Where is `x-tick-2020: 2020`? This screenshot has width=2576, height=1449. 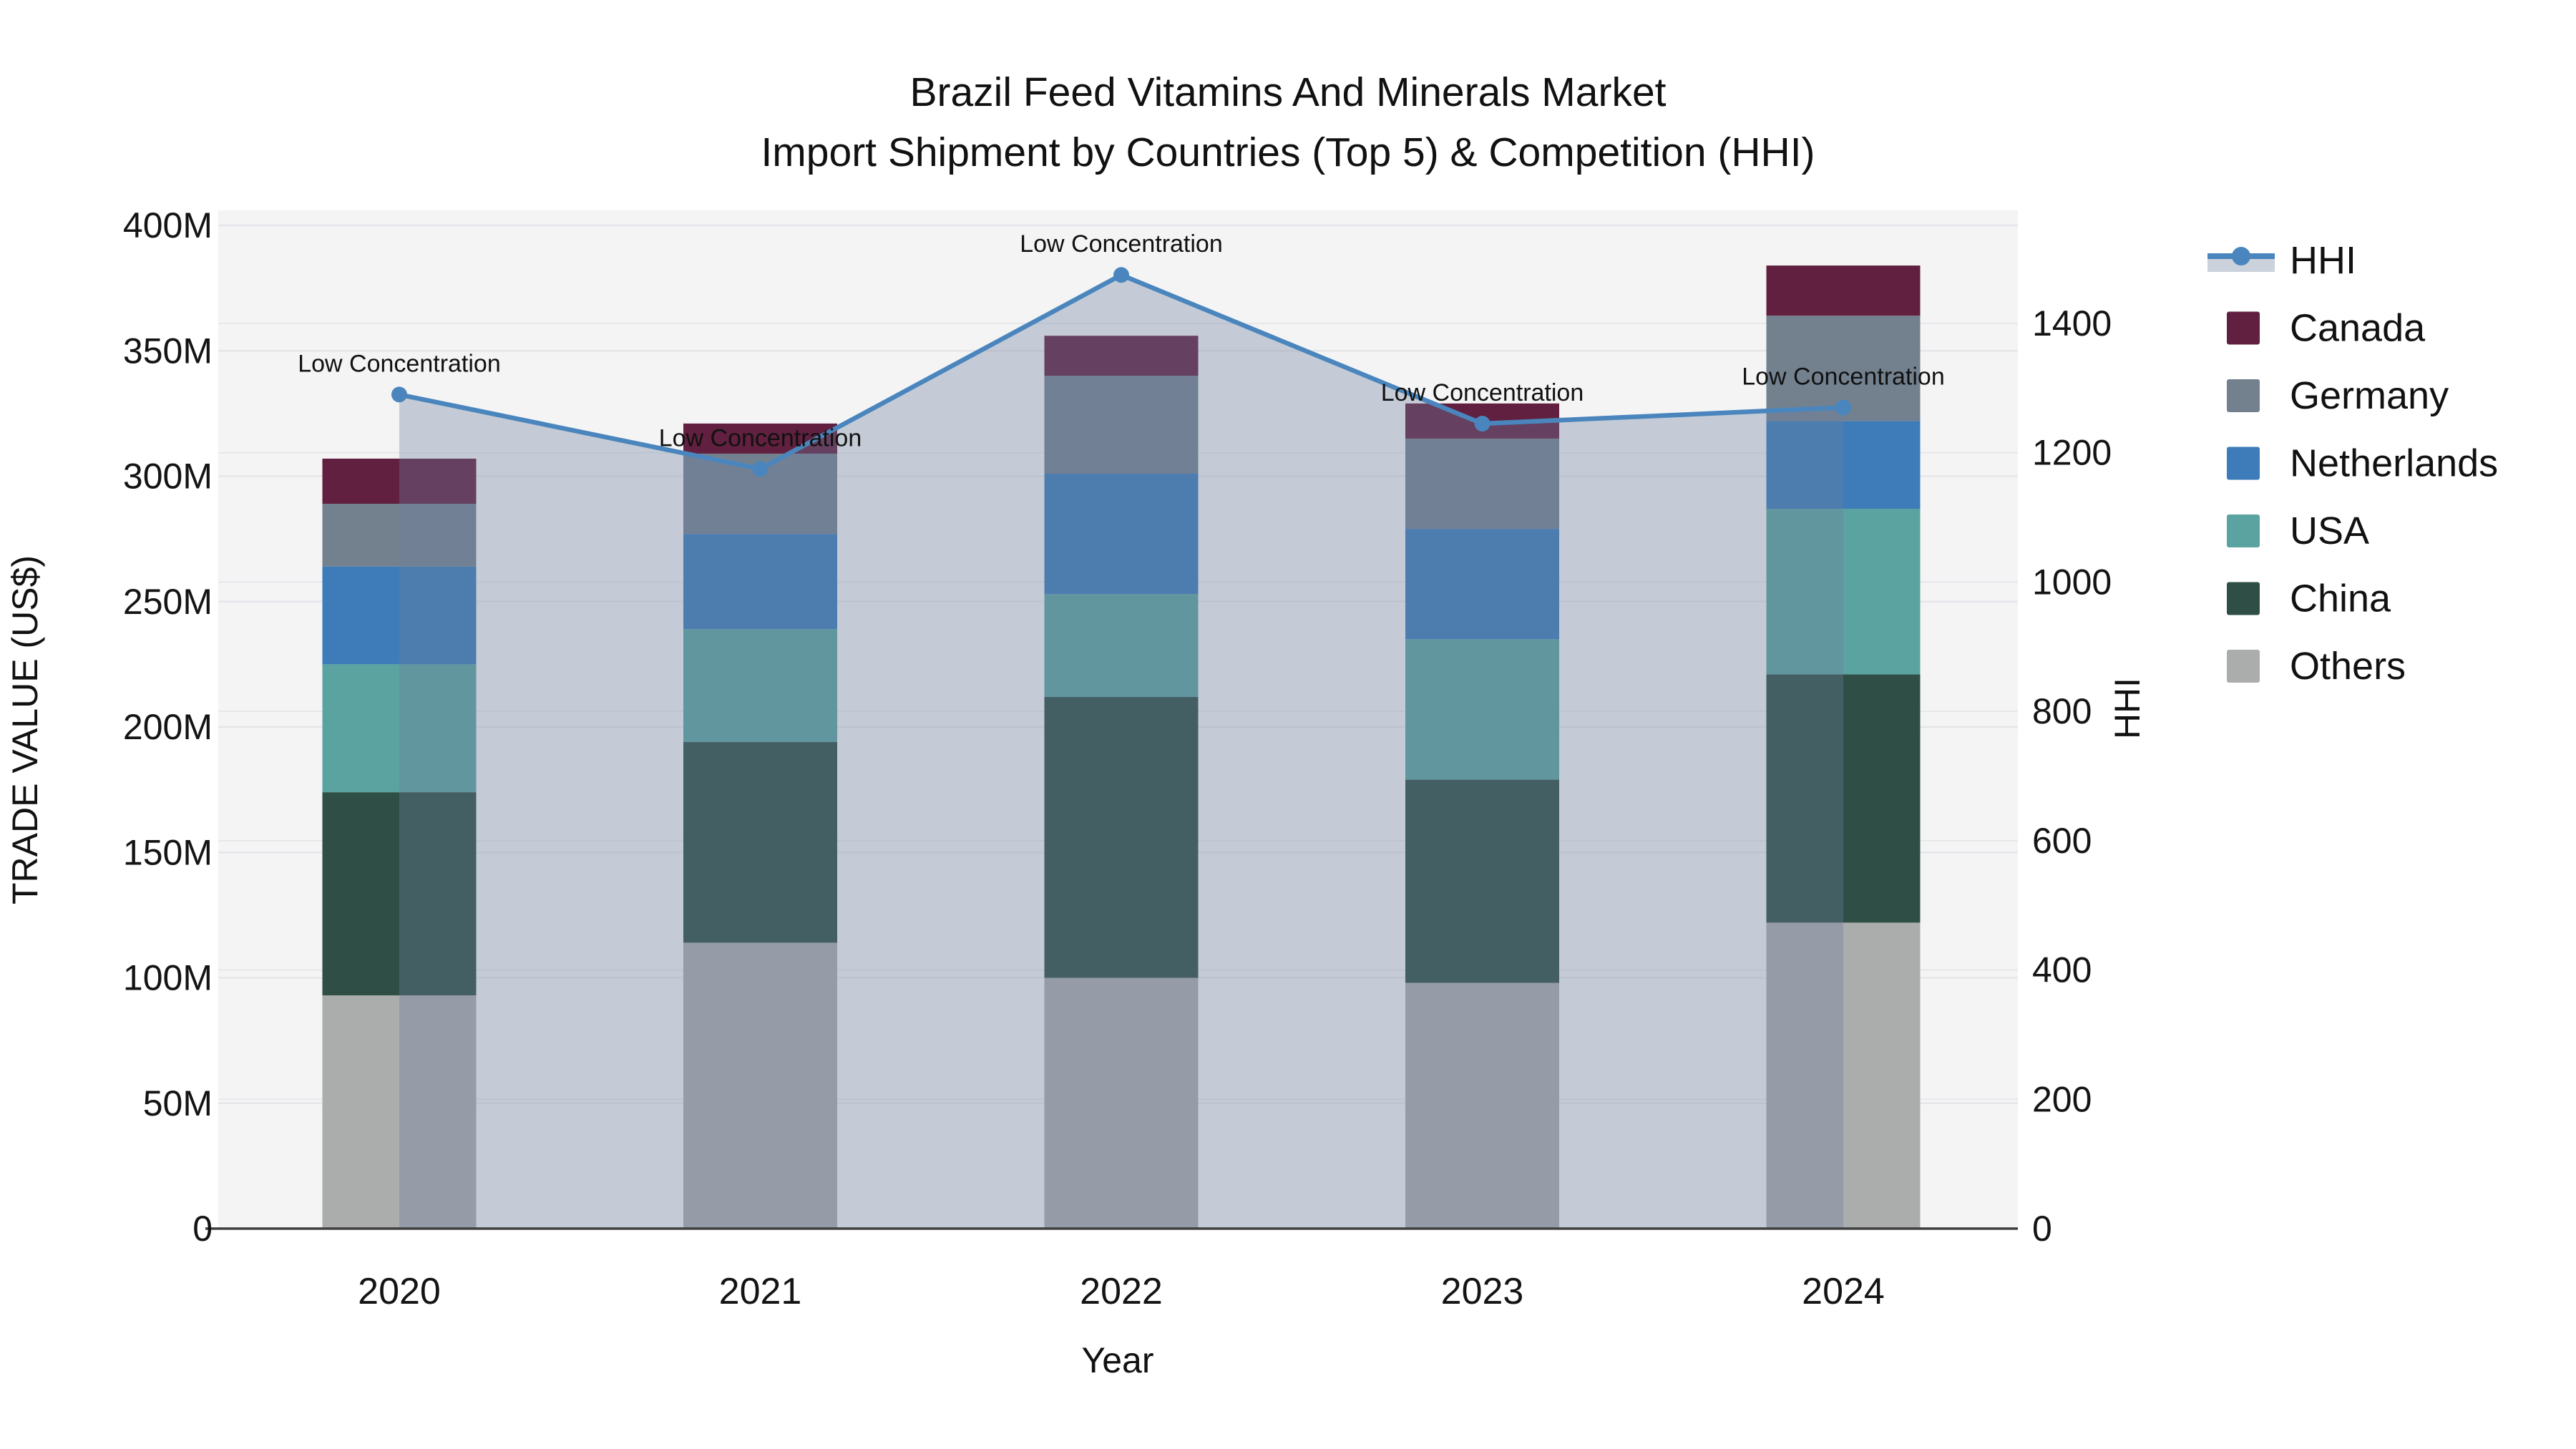 x-tick-2020: 2020 is located at coordinates (399, 1291).